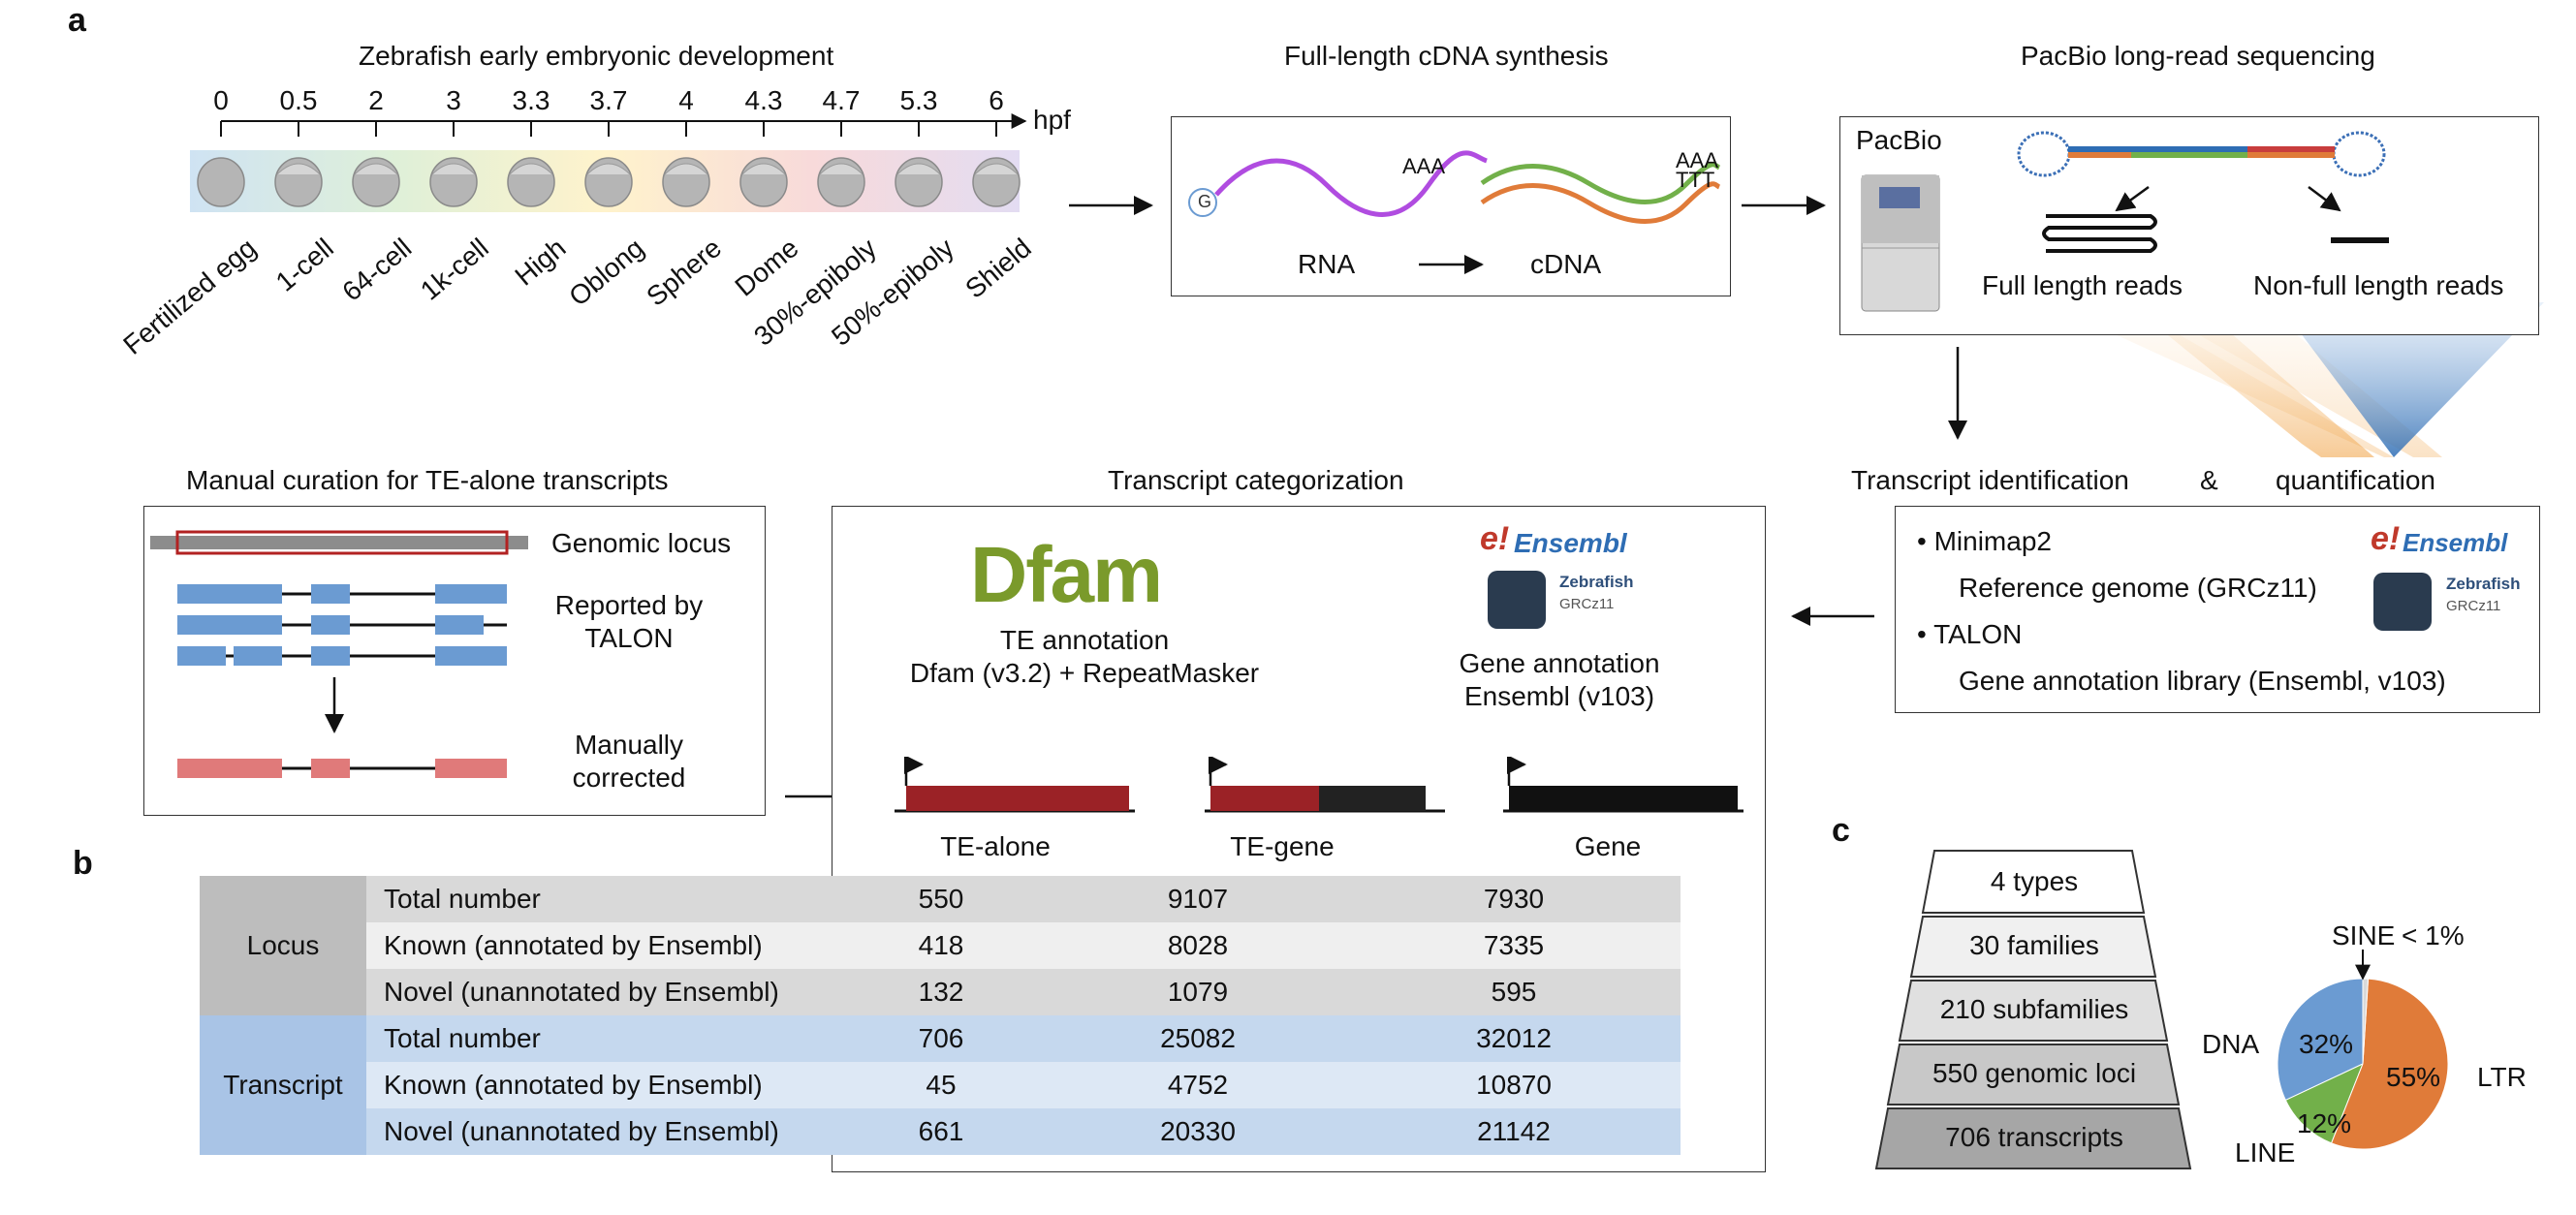 The image size is (2576, 1215). I want to click on te-annotation-label: TE annotation, so click(1084, 640).